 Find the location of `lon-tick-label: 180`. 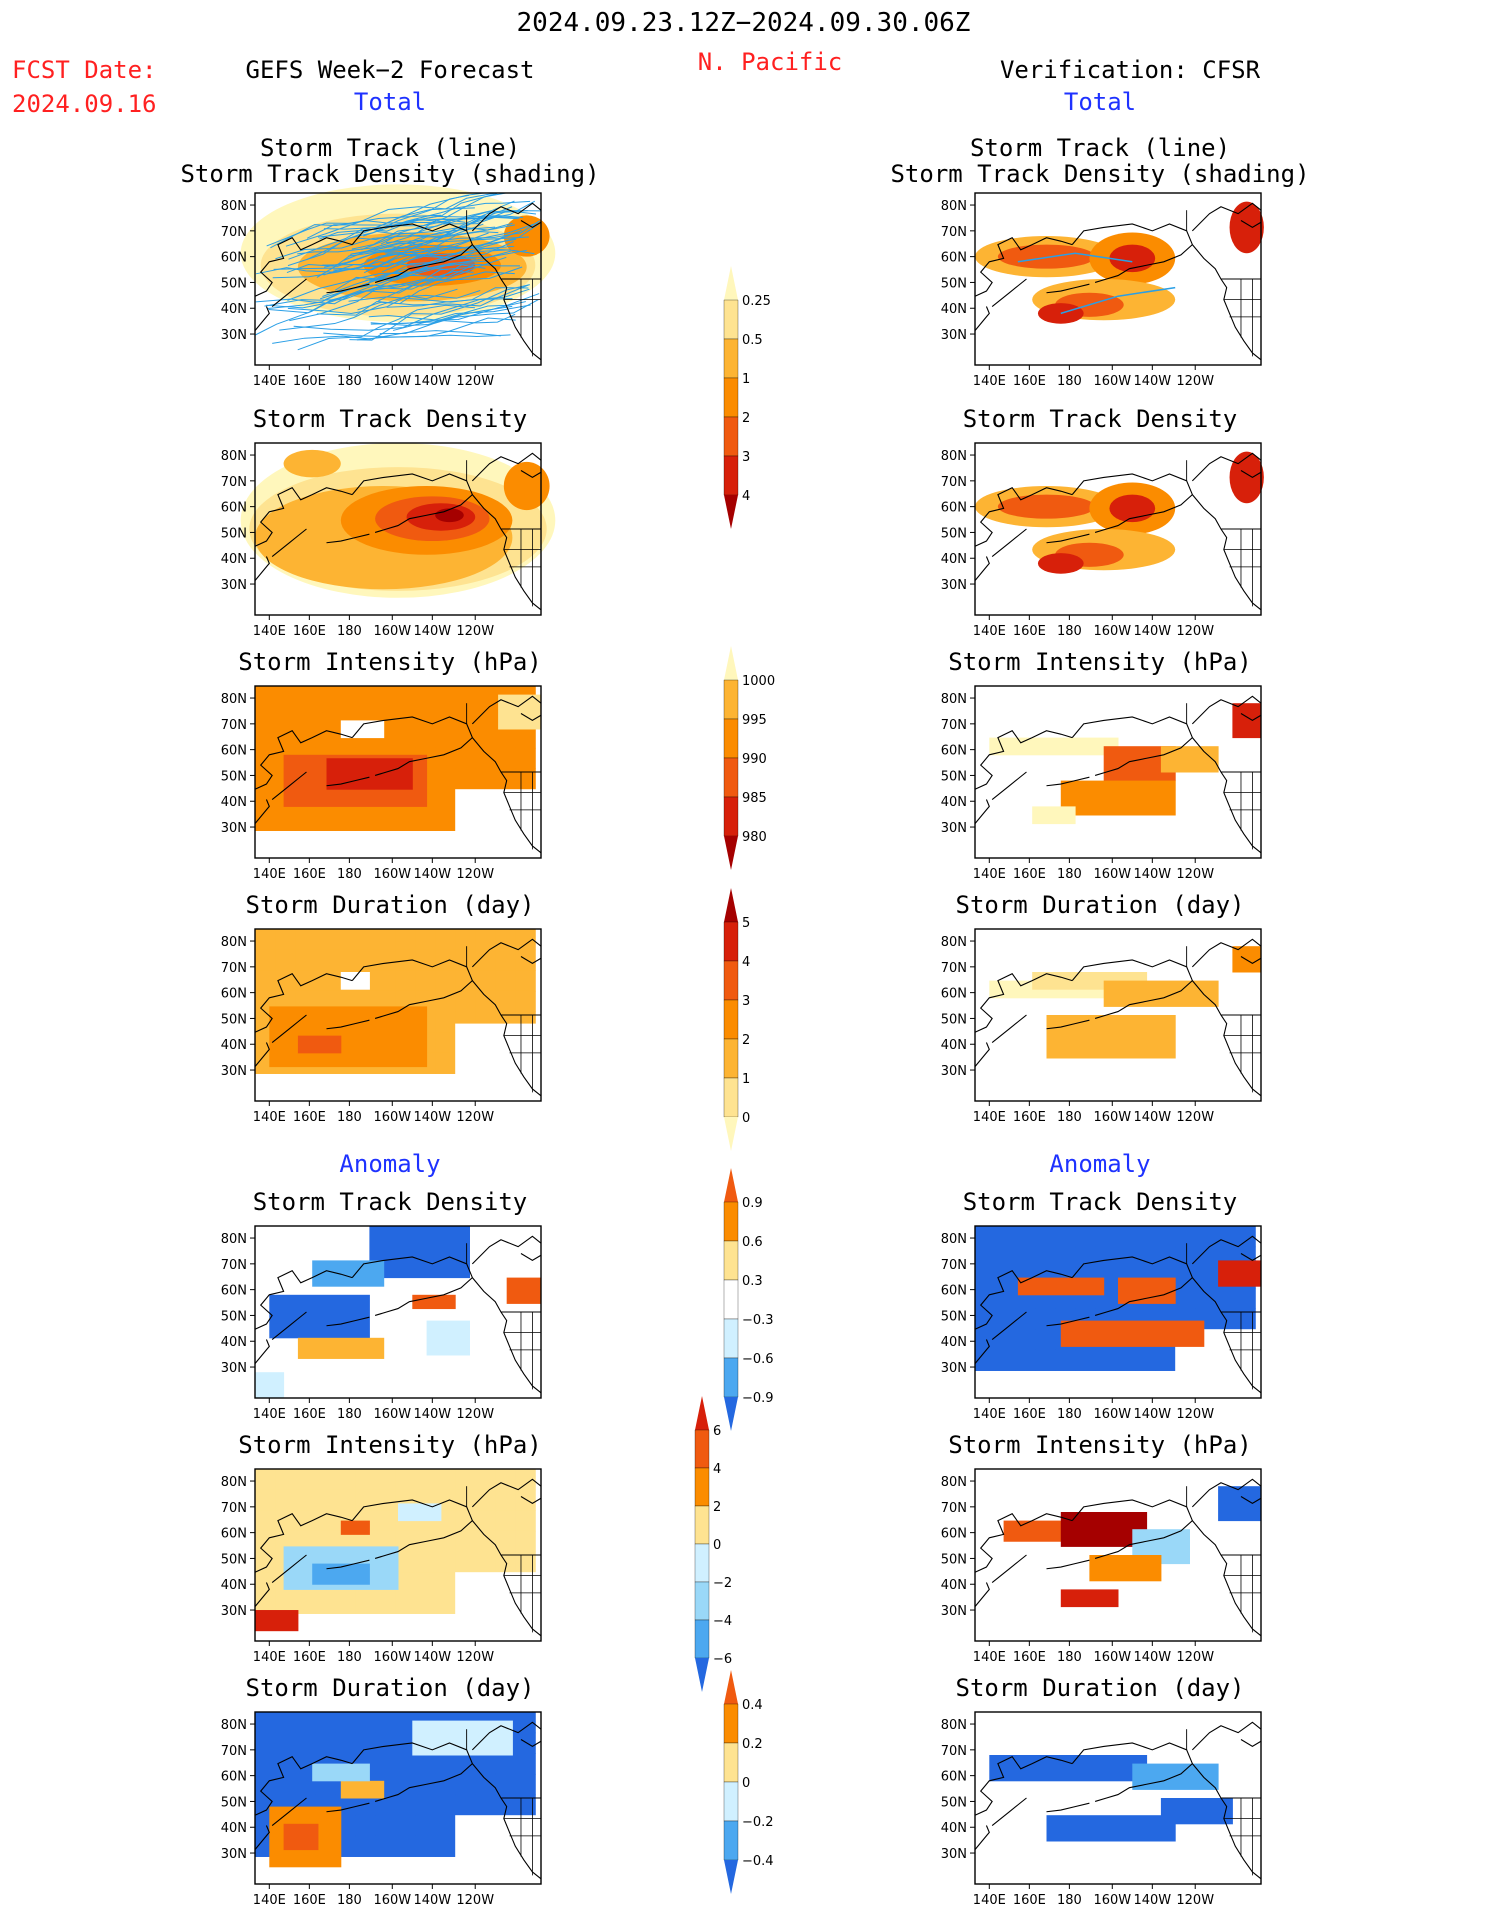

lon-tick-label: 180 is located at coordinates (1069, 631).